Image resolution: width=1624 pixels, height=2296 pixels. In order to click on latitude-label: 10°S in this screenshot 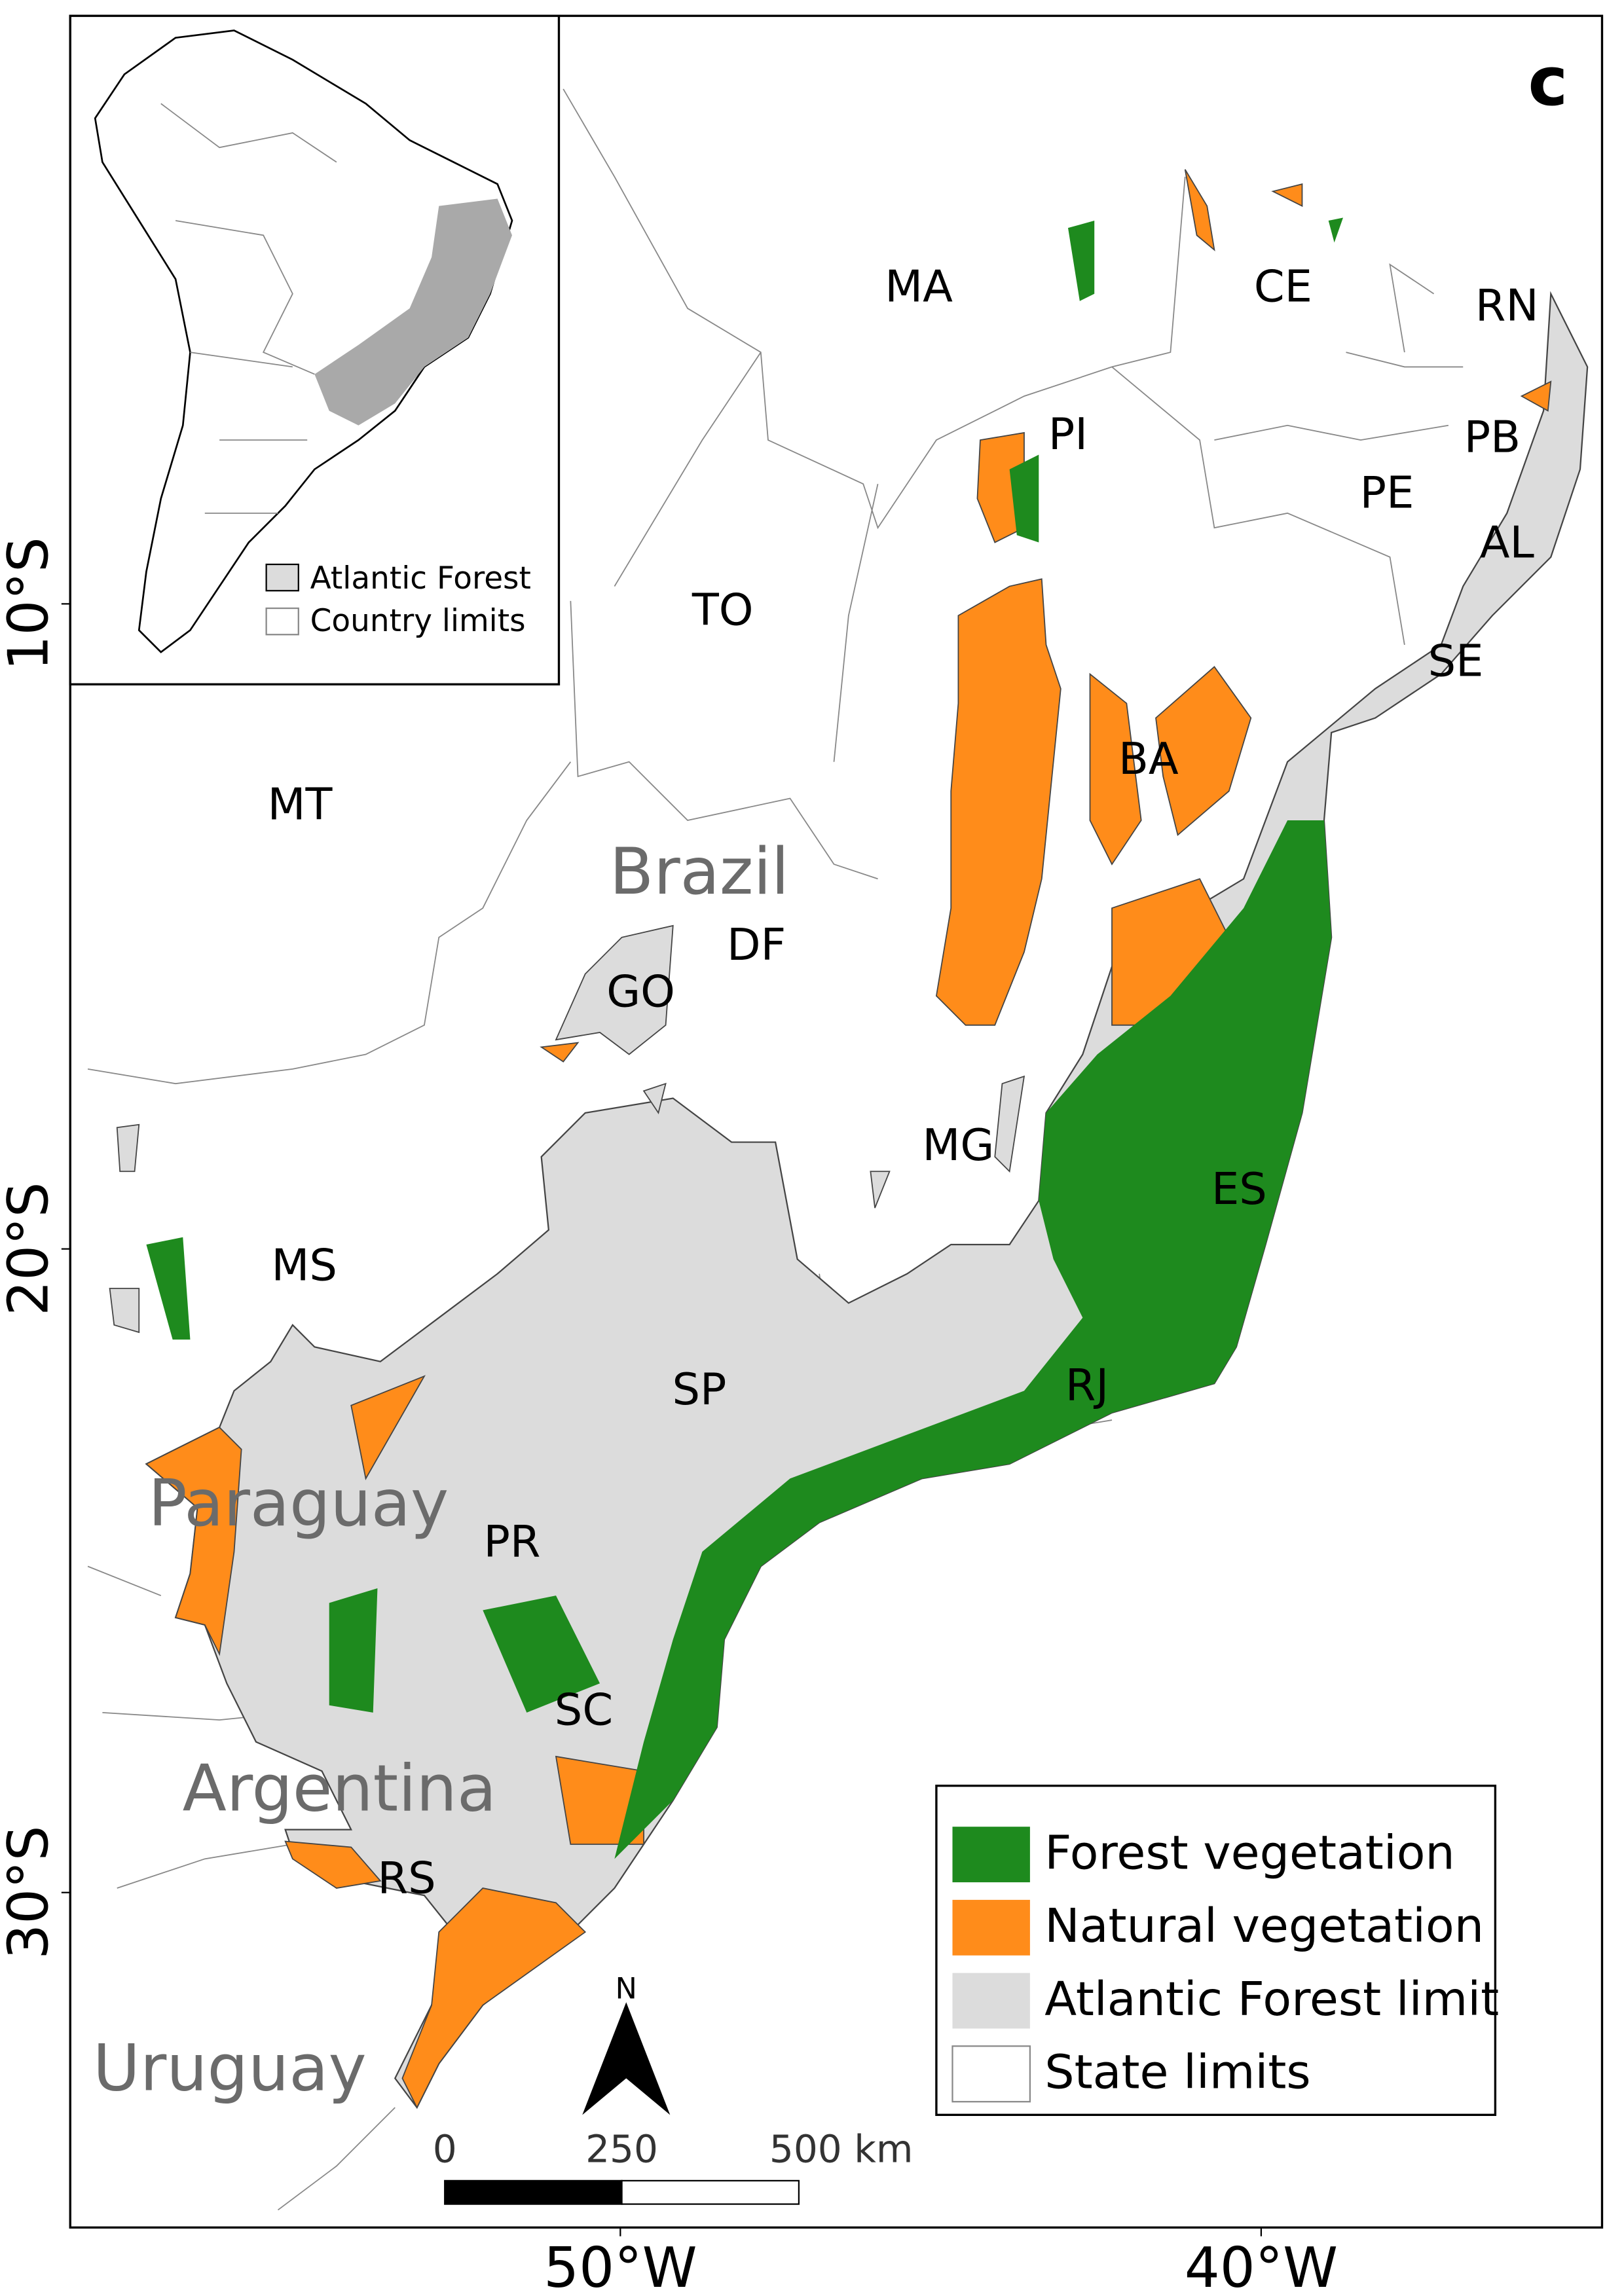, I will do `click(31, 603)`.